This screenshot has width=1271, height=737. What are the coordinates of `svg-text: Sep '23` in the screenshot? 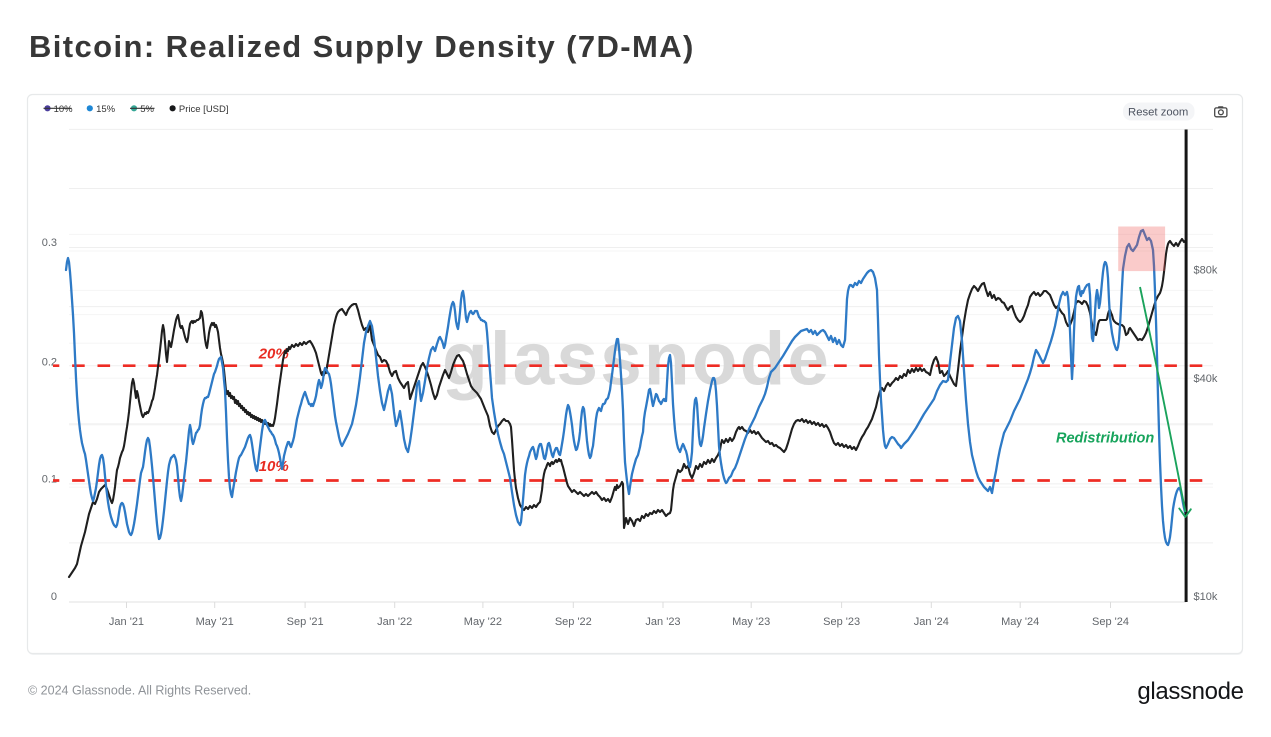 It's located at (841, 622).